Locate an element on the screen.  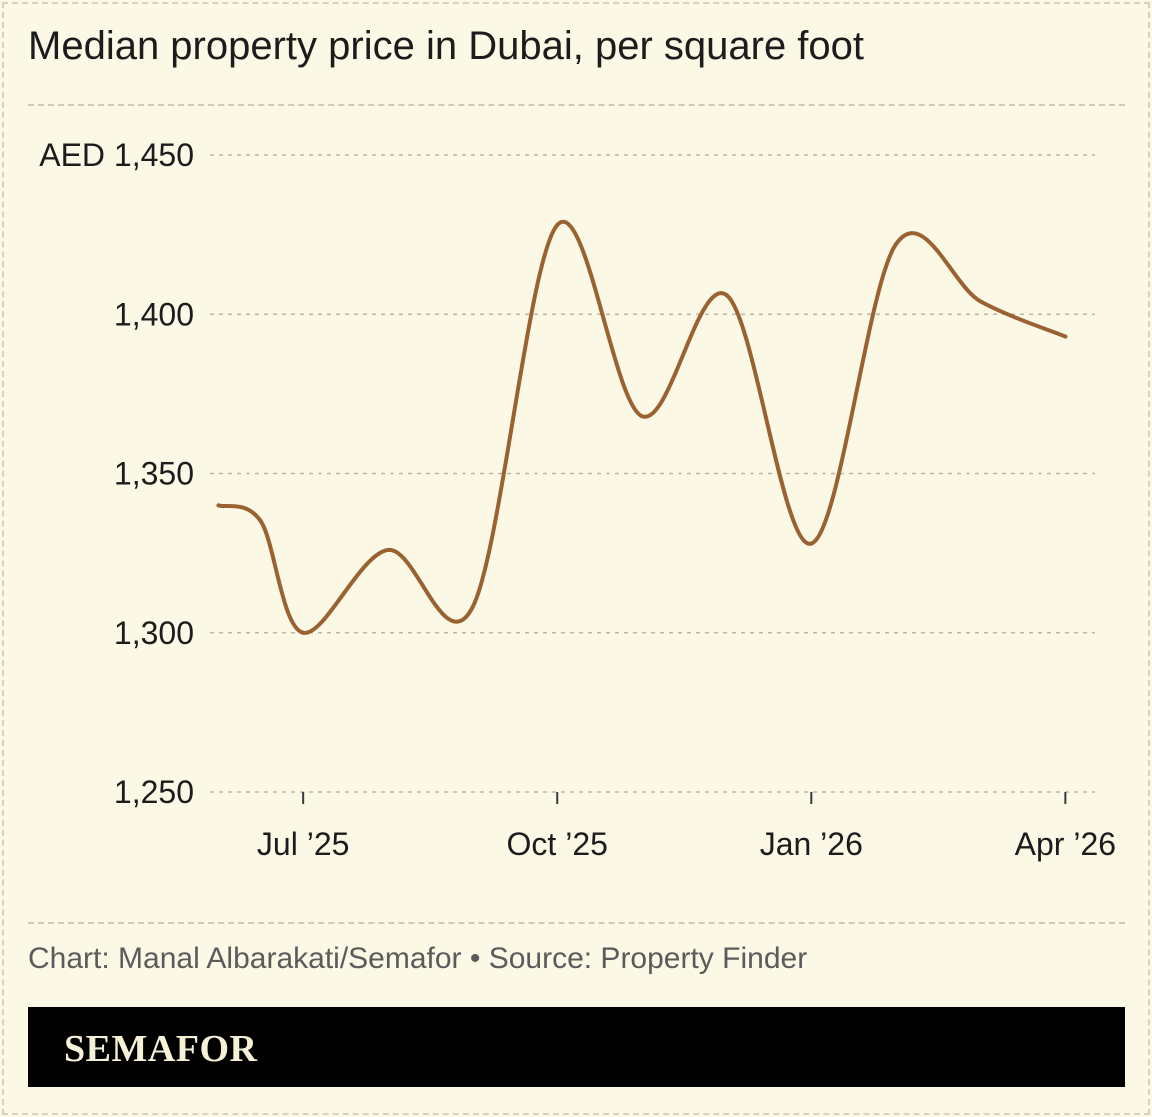
x-tick-label: Jan ’26 is located at coordinates (811, 844).